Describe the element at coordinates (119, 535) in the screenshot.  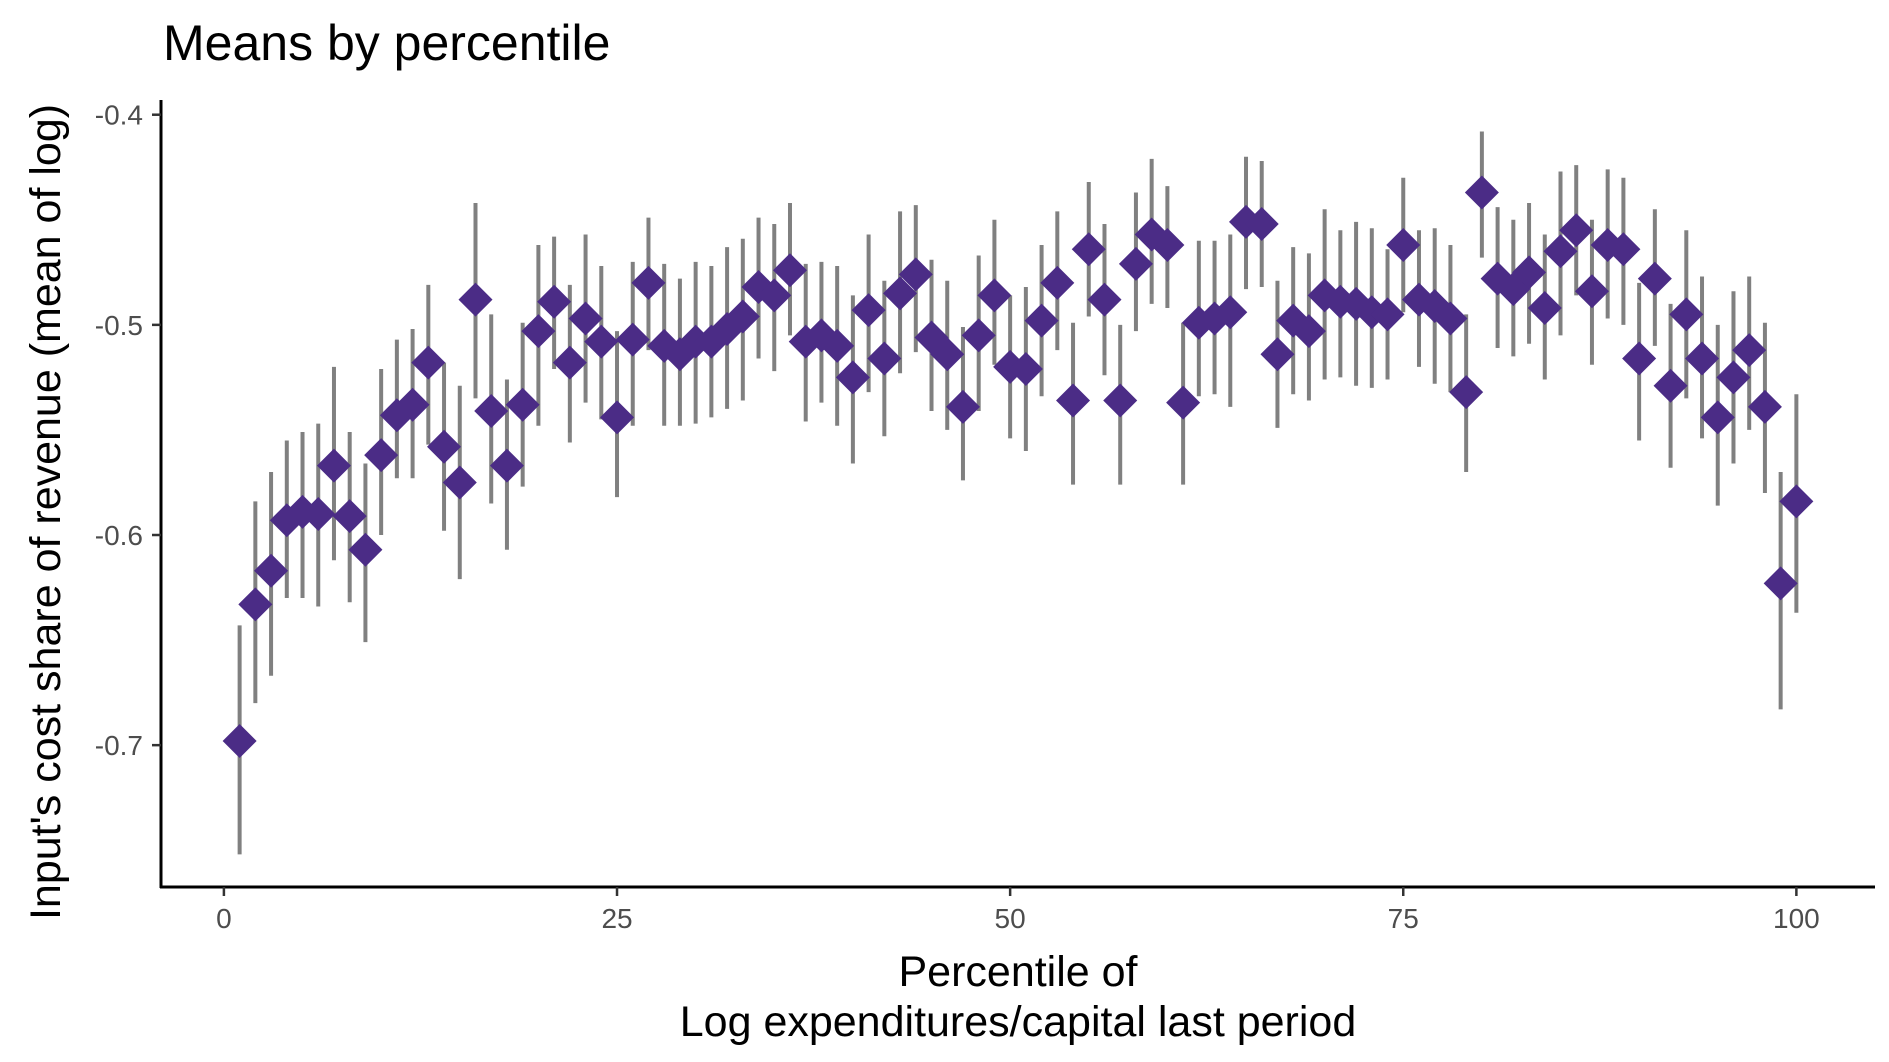
I see `y-tick-label: -0.6` at that location.